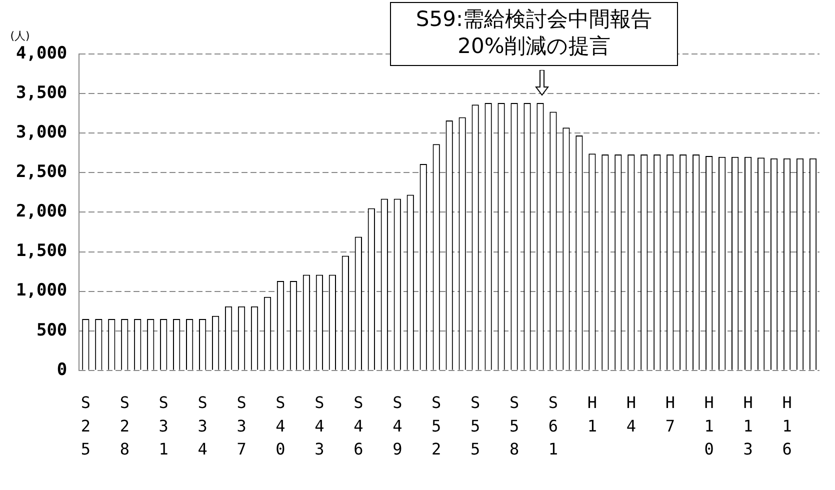  Describe the element at coordinates (241, 426) in the screenshot. I see `x-tick-label: S37` at that location.